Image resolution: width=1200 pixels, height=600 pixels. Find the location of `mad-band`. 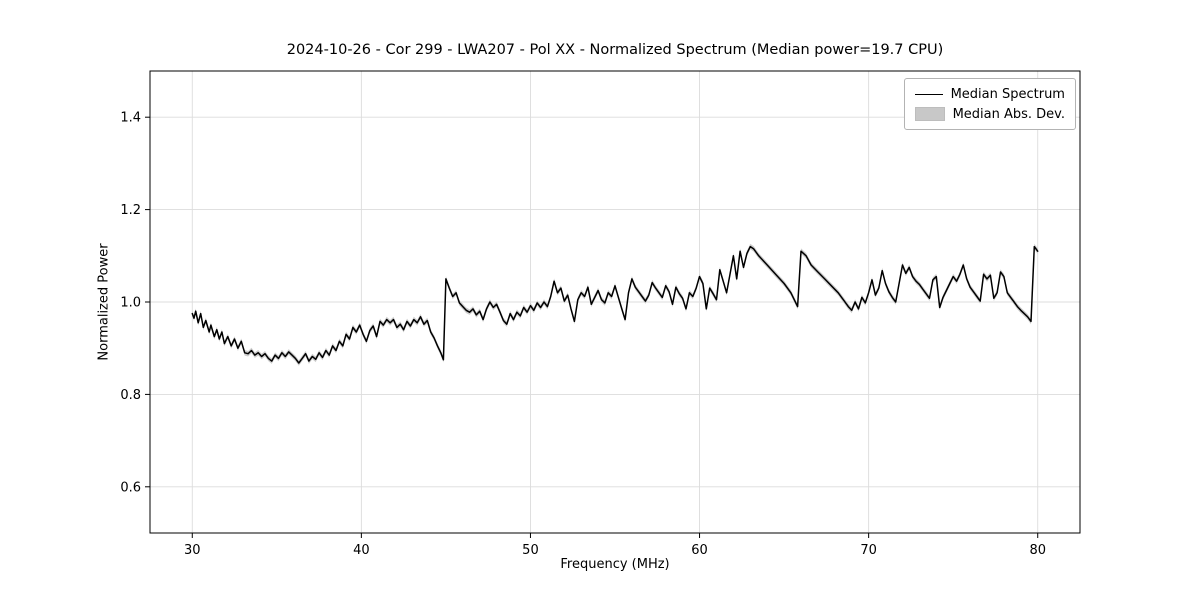

mad-band is located at coordinates (615, 304).